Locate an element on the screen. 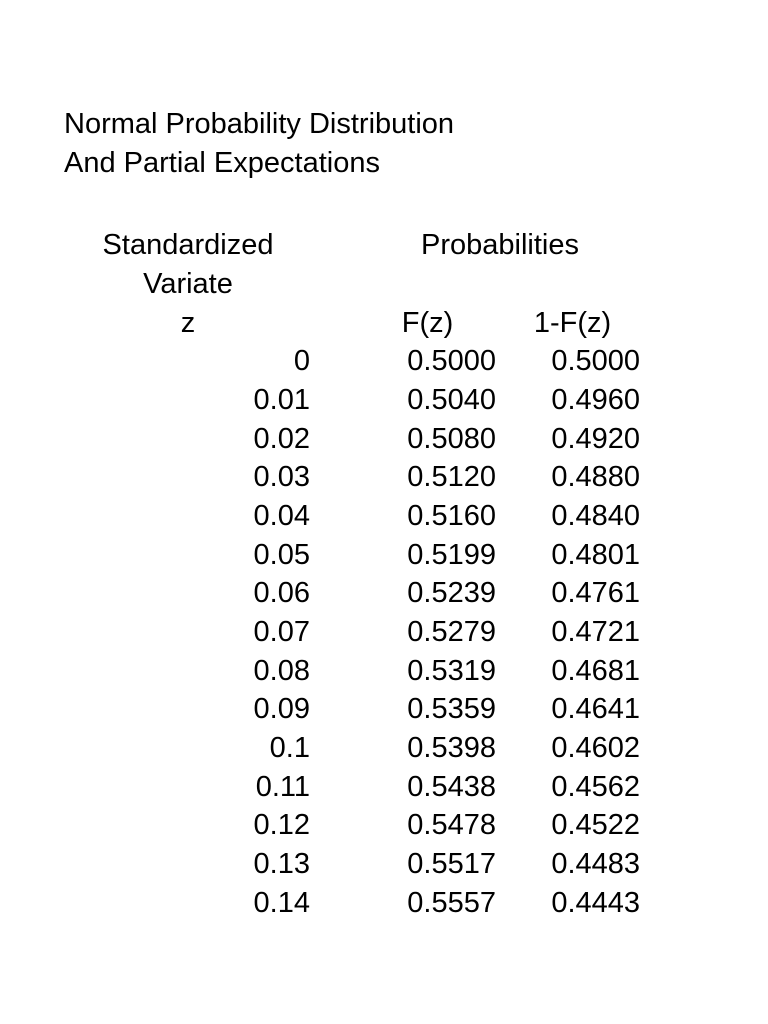 This screenshot has height=1024, width=768. group-header-row2: Variate is located at coordinates (354, 284).